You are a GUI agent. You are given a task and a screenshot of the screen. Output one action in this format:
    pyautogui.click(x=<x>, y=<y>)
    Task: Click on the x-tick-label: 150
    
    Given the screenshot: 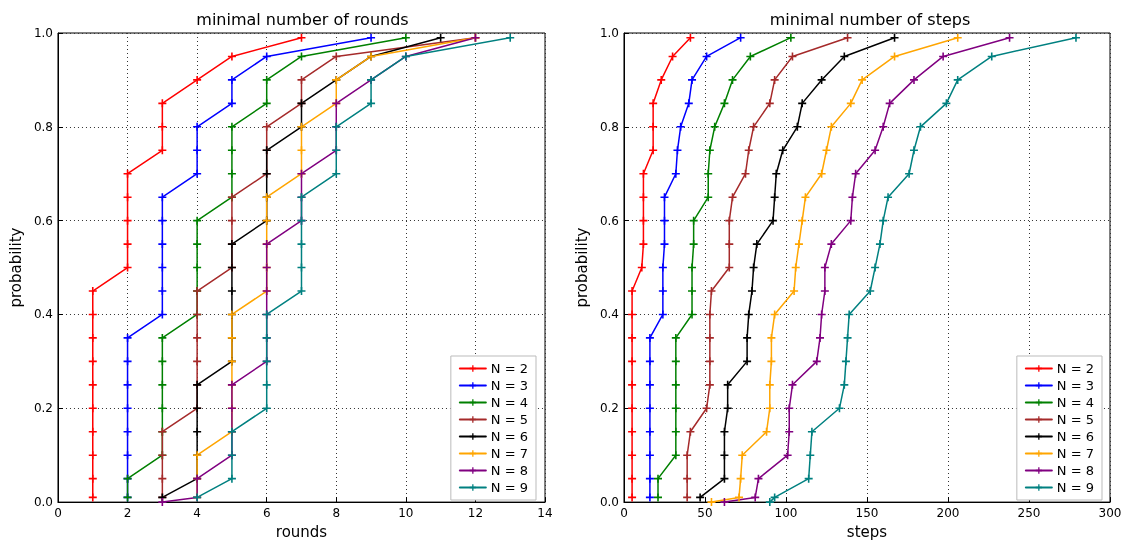 What is the action you would take?
    pyautogui.click(x=867, y=513)
    